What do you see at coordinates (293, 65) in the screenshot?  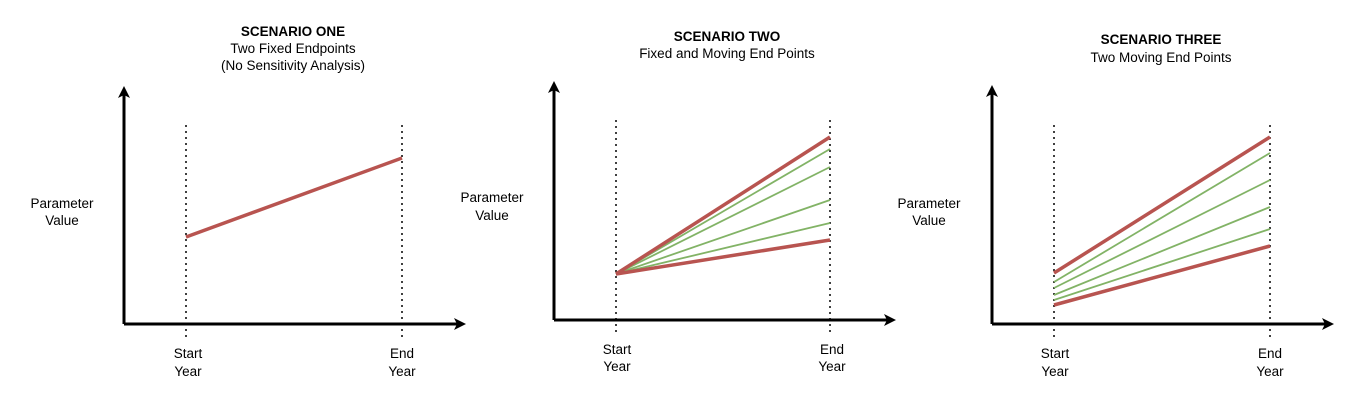 I see `panel-subtitle-second-line: (No Sensitivity Analysis)` at bounding box center [293, 65].